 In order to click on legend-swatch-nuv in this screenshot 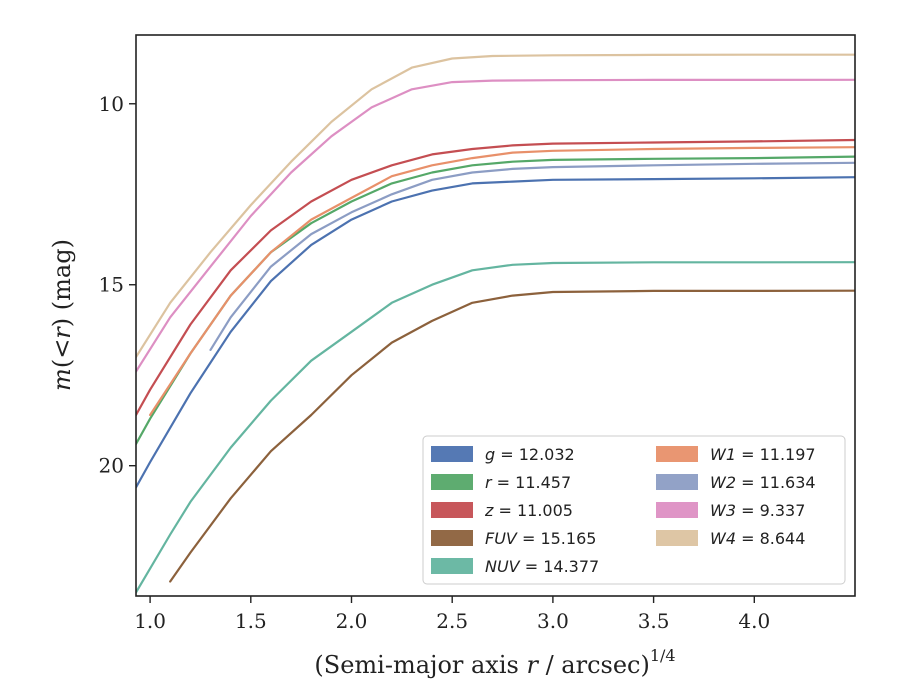, I will do `click(452, 566)`.